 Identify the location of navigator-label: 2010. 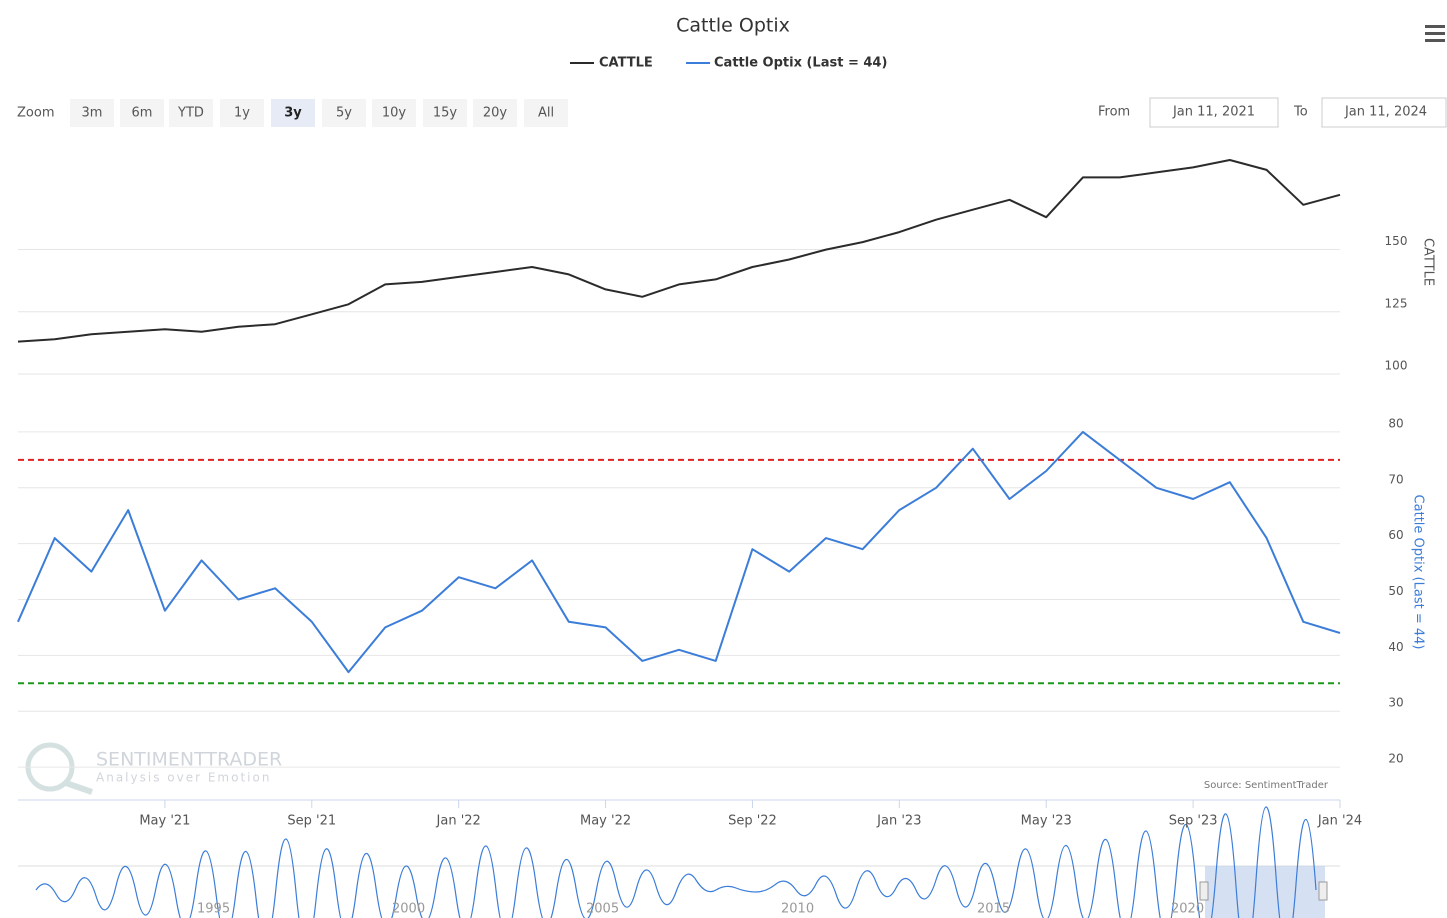
(797, 909).